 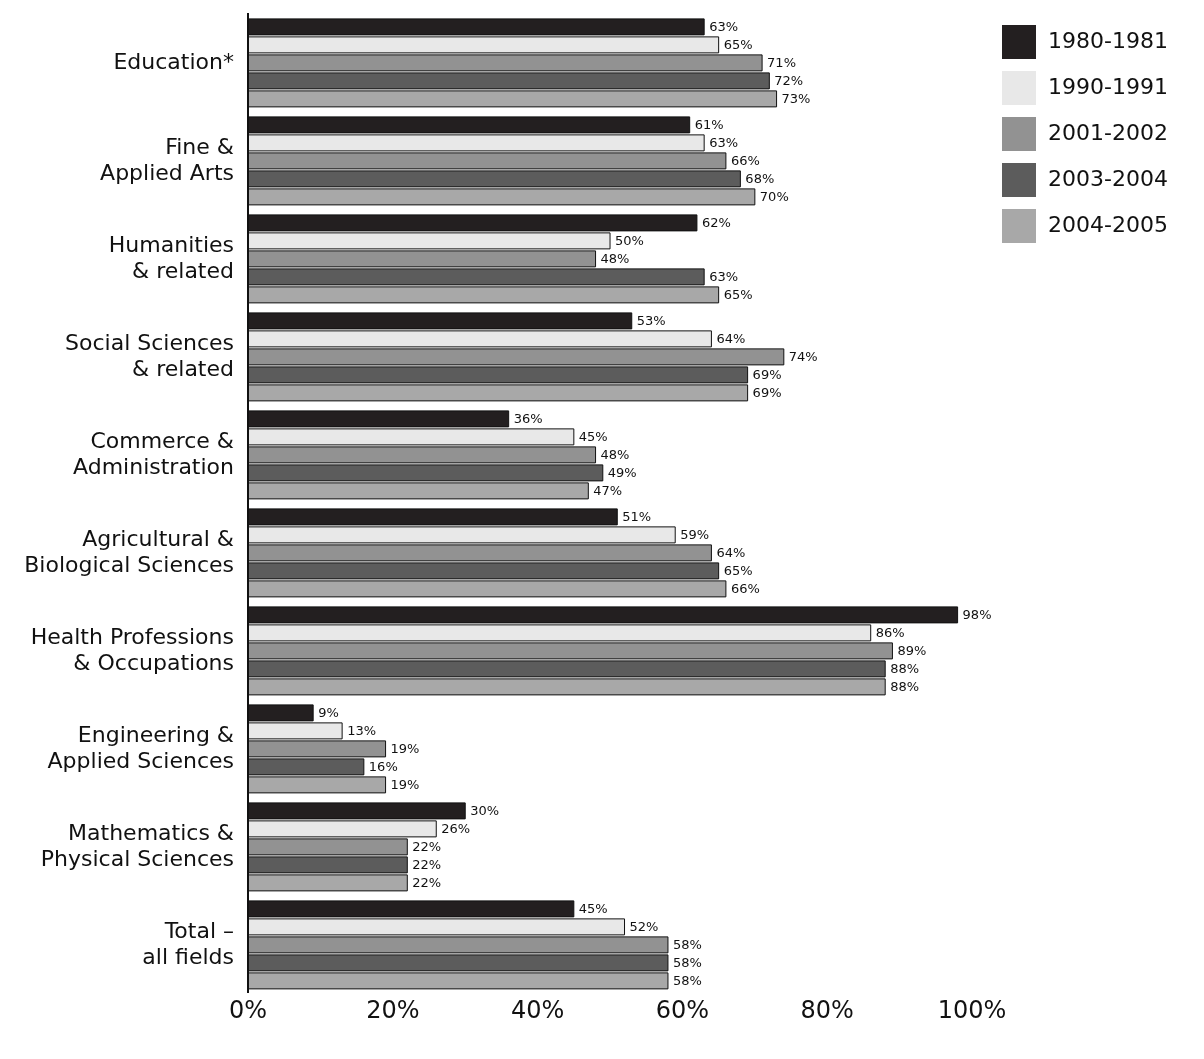 What do you see at coordinates (972, 1010) in the screenshot?
I see `x-tick-label: 100%` at bounding box center [972, 1010].